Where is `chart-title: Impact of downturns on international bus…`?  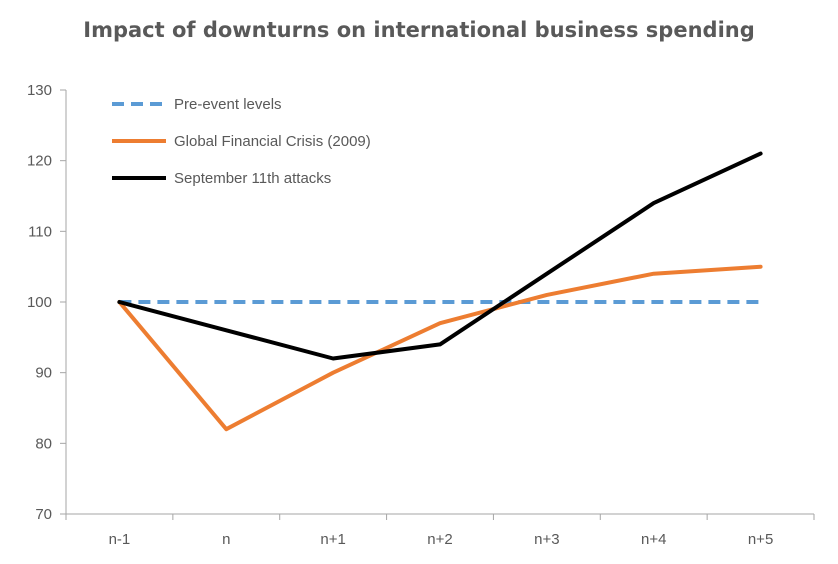
chart-title: Impact of downturns on international bus… is located at coordinates (419, 30).